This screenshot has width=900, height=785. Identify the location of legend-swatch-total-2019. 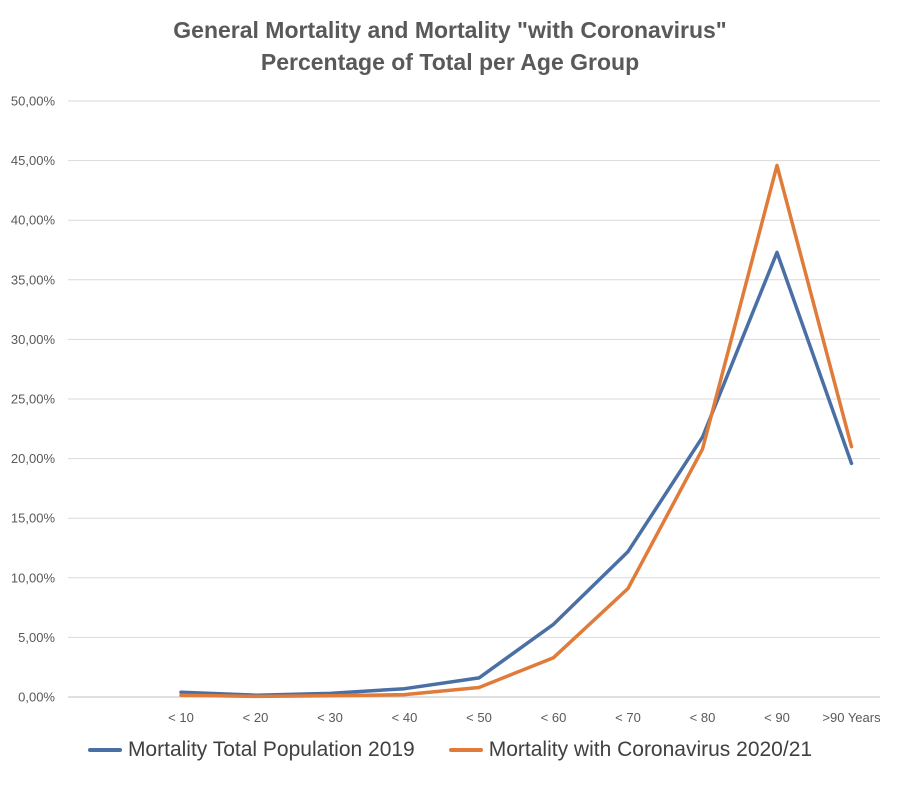
(104, 750).